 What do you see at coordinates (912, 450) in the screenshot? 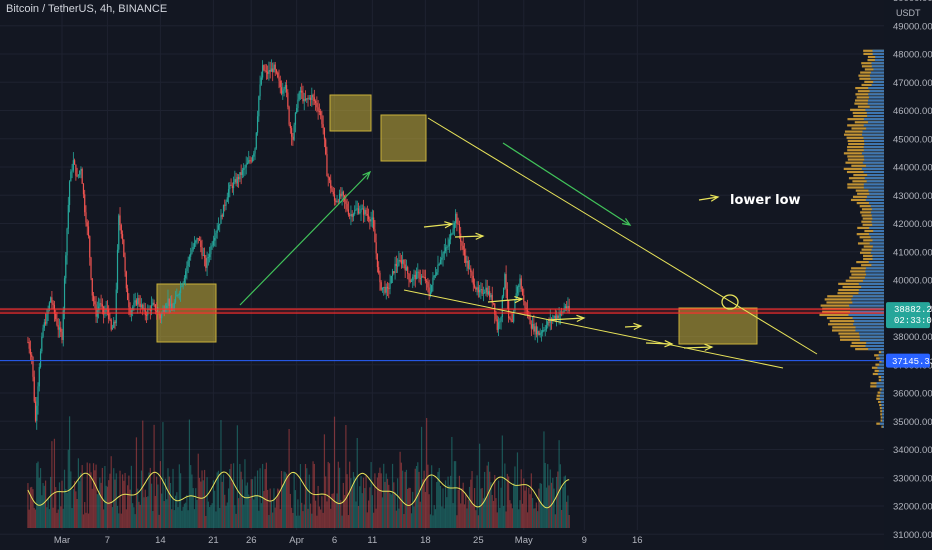
I see `price-tick-label: 34000.00` at bounding box center [912, 450].